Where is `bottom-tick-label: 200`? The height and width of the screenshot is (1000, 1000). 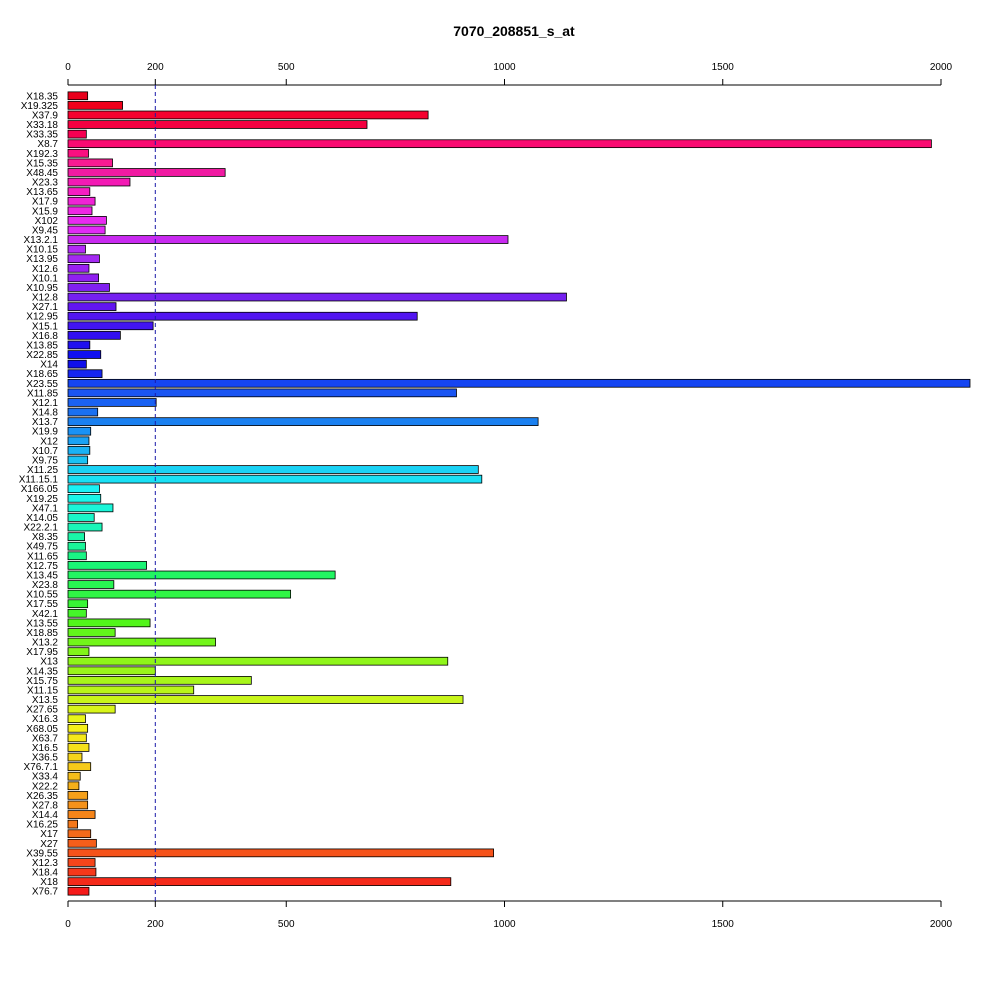
bottom-tick-label: 200 is located at coordinates (155, 924).